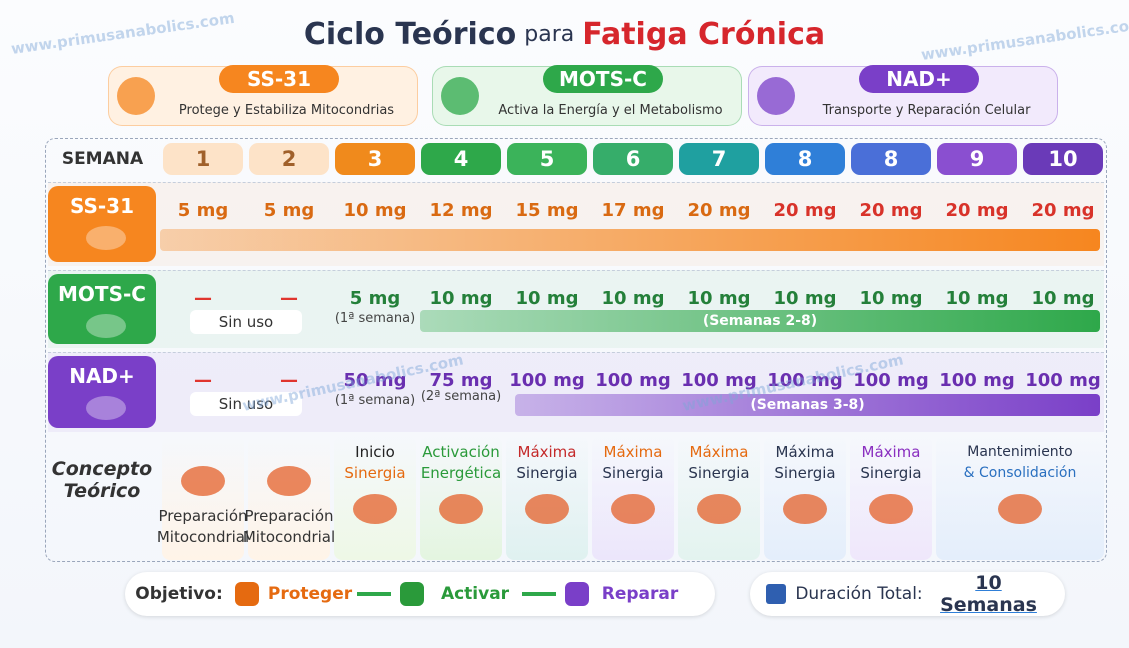  What do you see at coordinates (375, 380) in the screenshot?
I see `dose: 50 mg` at bounding box center [375, 380].